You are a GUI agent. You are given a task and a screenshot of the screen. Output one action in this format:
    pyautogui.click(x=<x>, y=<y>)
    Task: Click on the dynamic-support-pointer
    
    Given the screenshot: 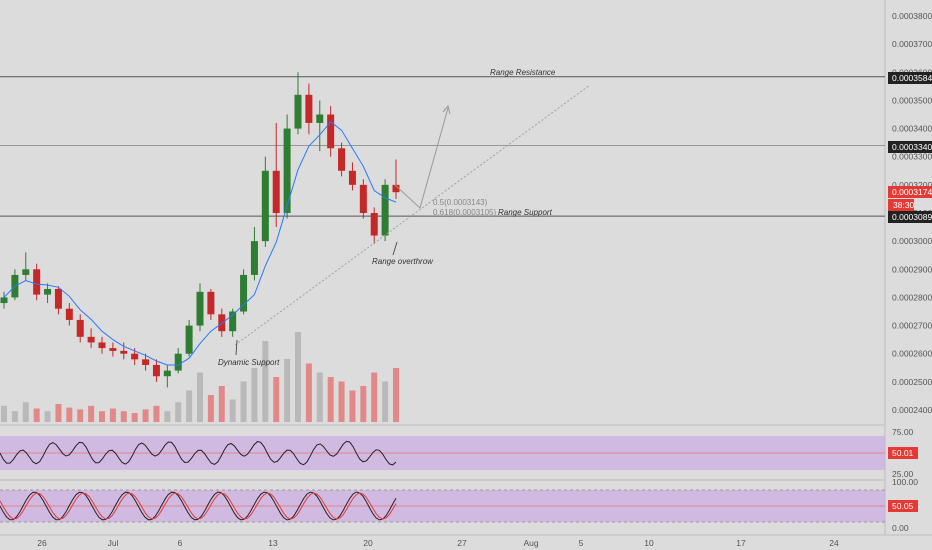 What is the action you would take?
    pyautogui.click(x=236, y=347)
    